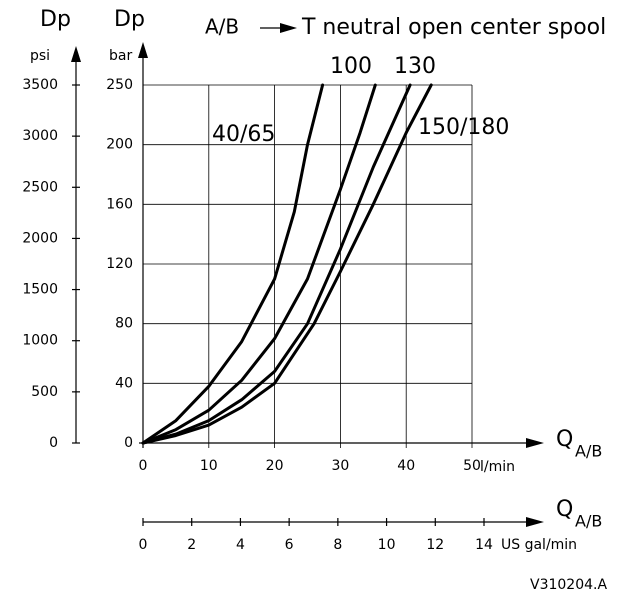  Describe the element at coordinates (143, 50) in the screenshot. I see `y-axis-arrow` at that location.